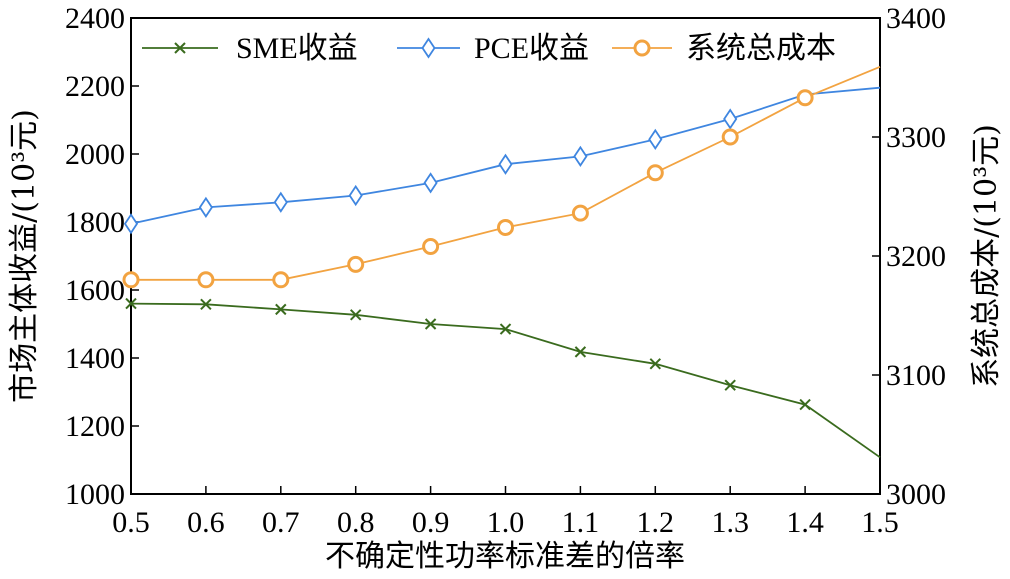  What do you see at coordinates (505, 556) in the screenshot?
I see `x-axis-label: 不确定性功率标准差的倍率` at bounding box center [505, 556].